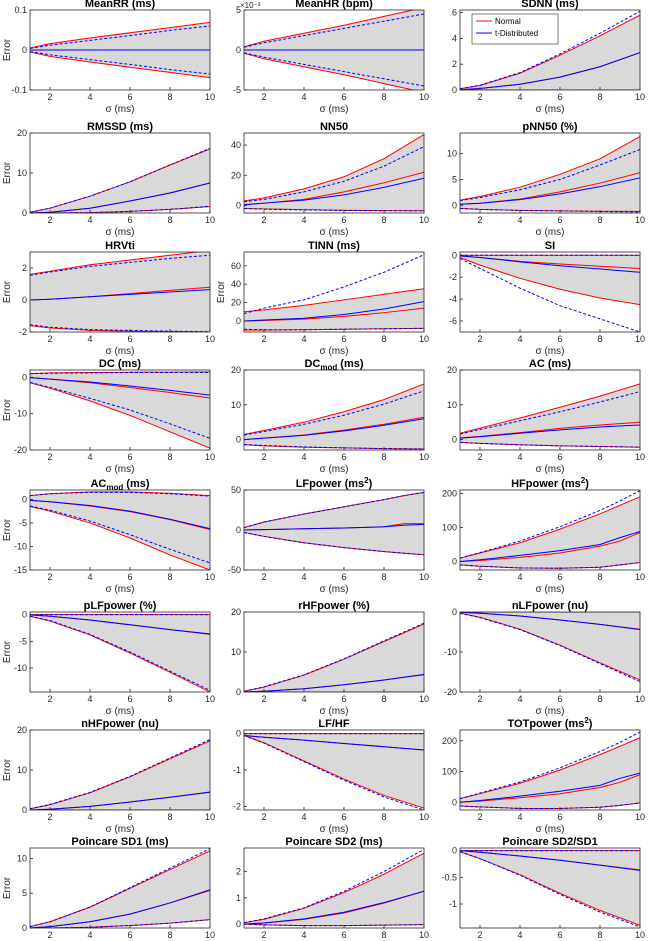  I want to click on y-tick-label: -5, so click(23, 641).